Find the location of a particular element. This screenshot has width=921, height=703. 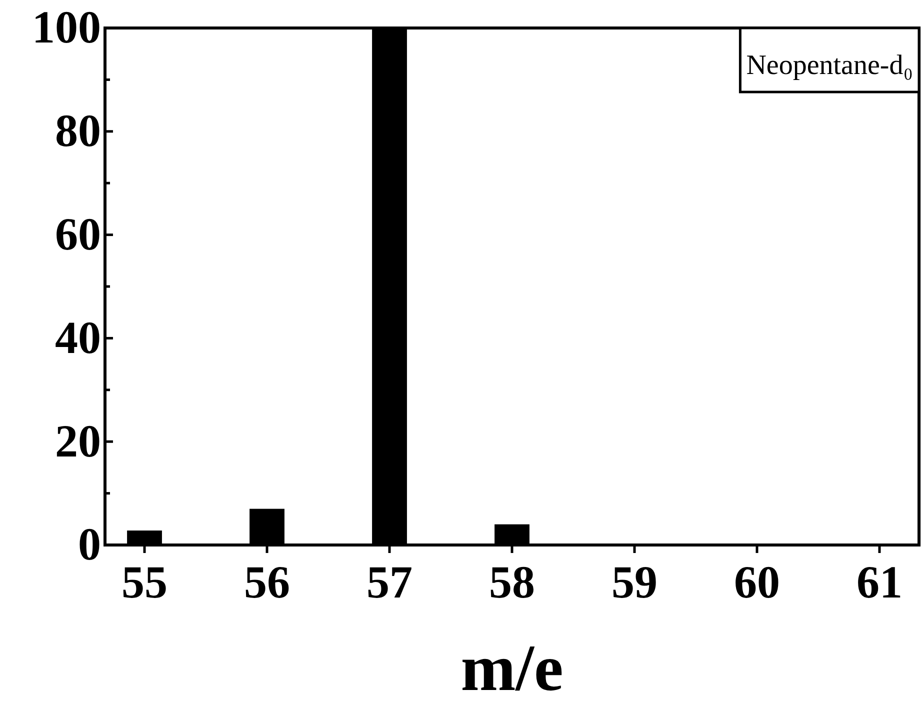

x-tick-label: 56 is located at coordinates (267, 582).